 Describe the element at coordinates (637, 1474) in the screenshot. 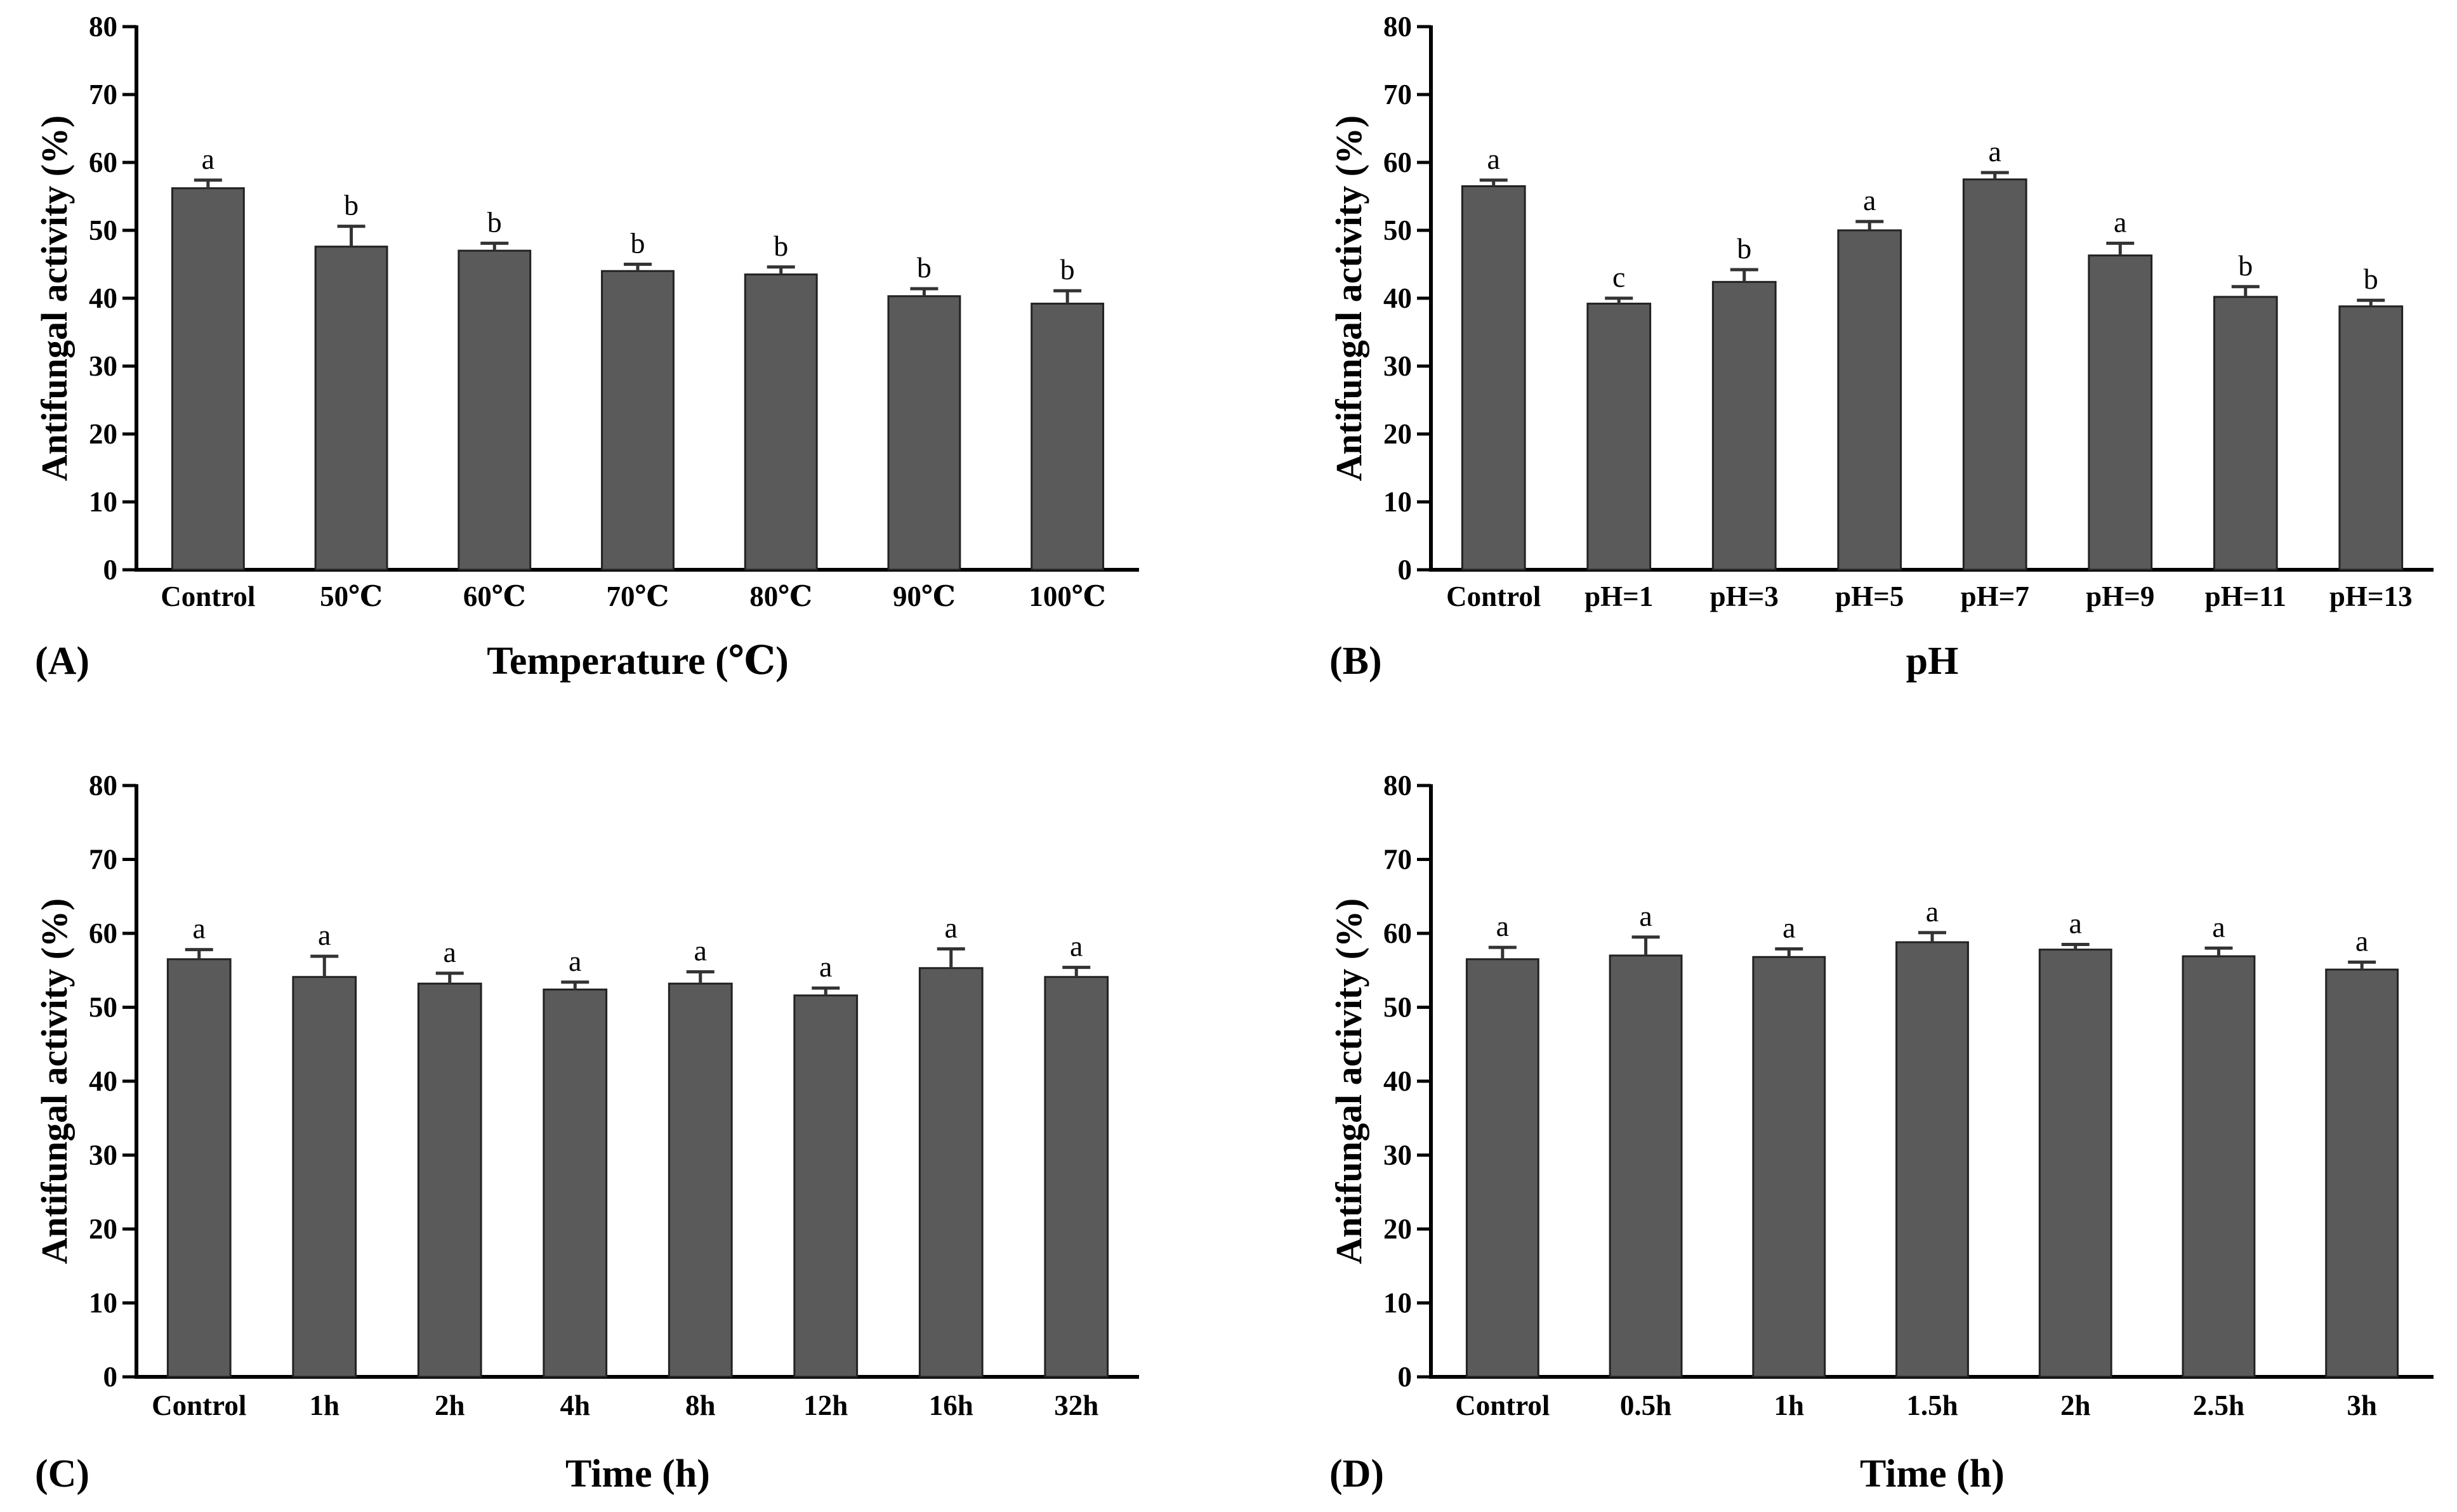

I see `x-axis-title: Time (h)` at that location.